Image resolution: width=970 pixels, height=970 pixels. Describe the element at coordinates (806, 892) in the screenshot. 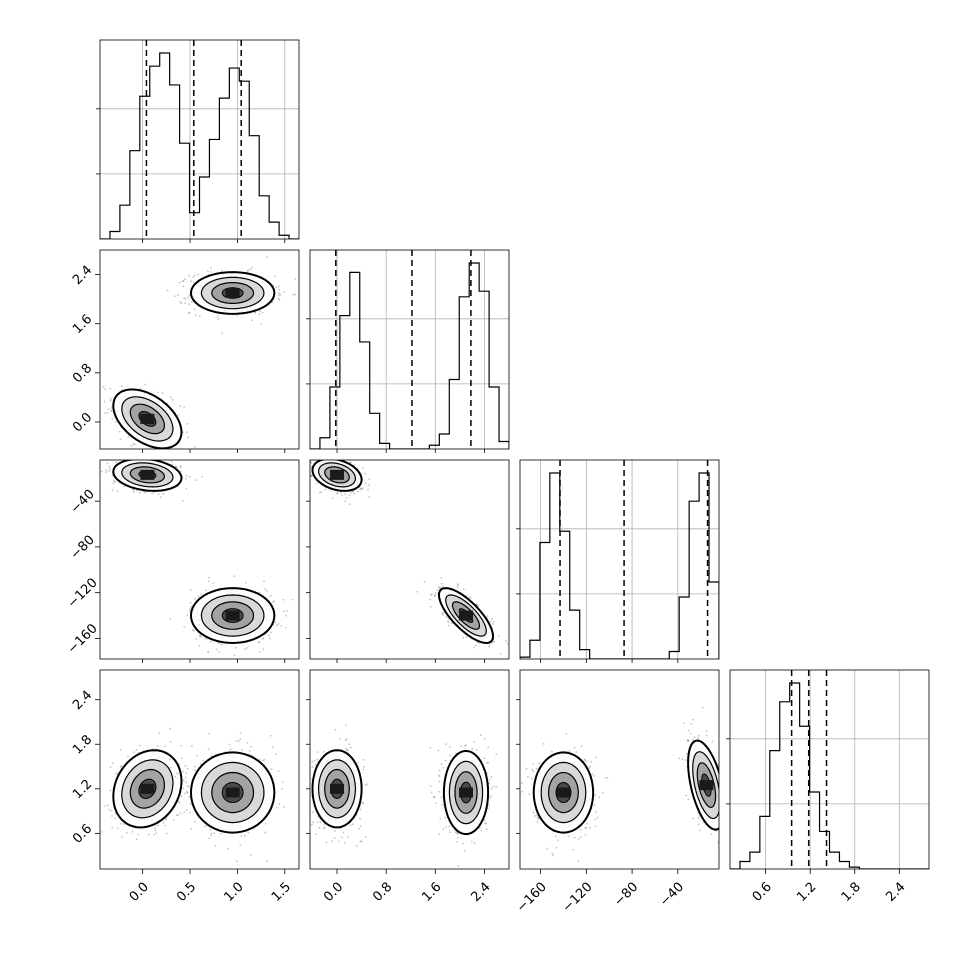

I see `x-tick-label: 1.2` at that location.